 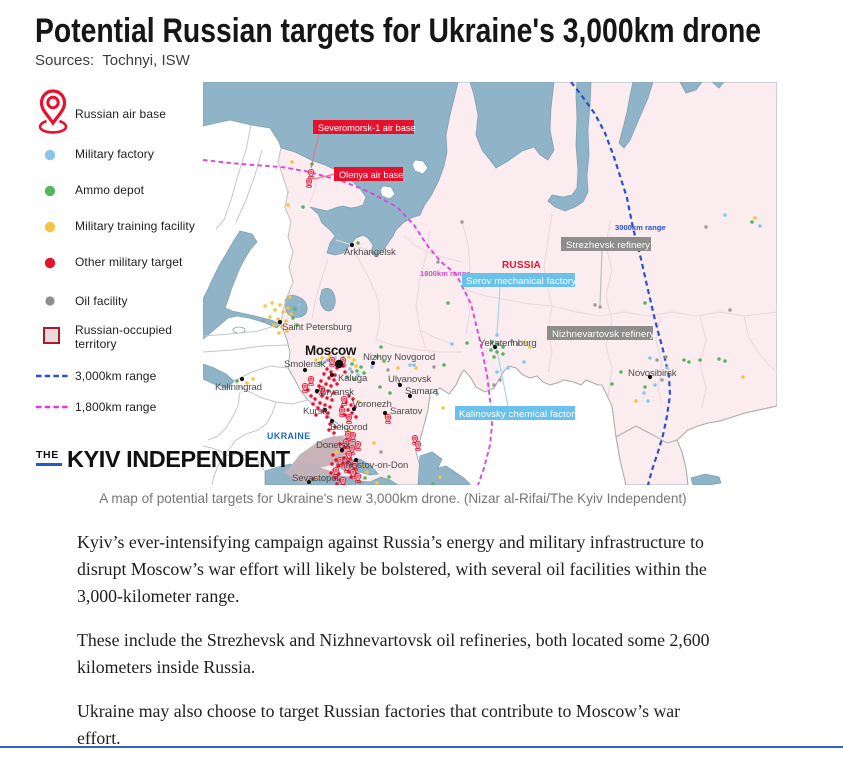 What do you see at coordinates (289, 436) in the screenshot?
I see `svg-text: UKRAINE` at bounding box center [289, 436].